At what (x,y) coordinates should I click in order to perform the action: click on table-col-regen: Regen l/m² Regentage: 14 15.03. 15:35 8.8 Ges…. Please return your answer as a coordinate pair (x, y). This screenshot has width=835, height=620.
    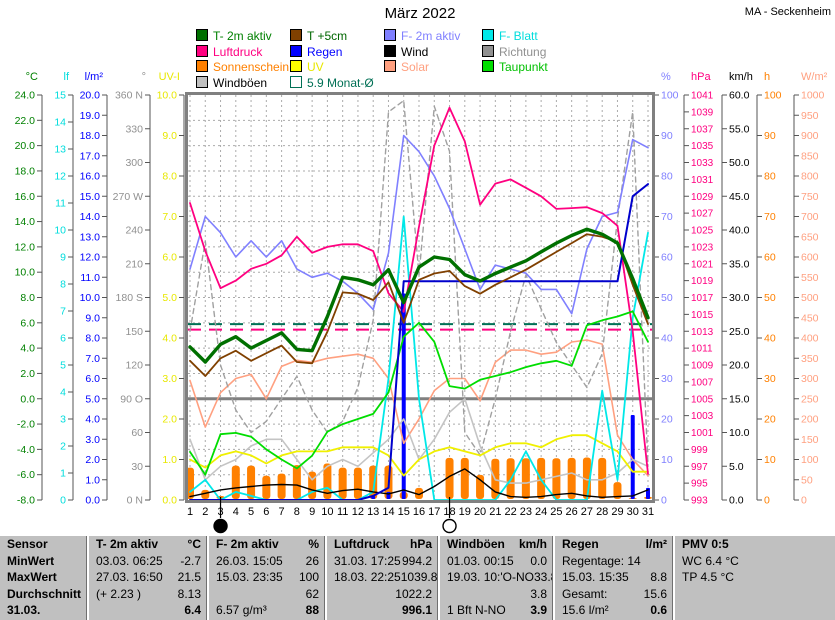
    Looking at the image, I should click on (613, 578).